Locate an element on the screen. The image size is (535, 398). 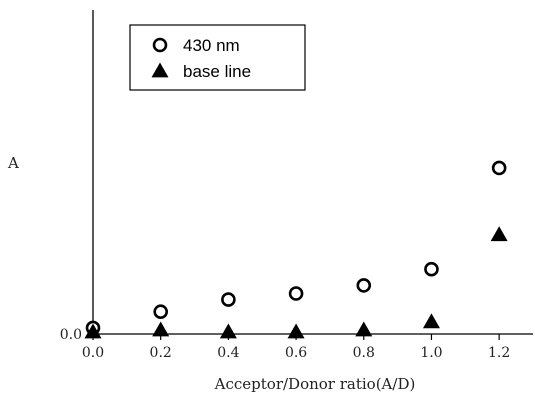
legend-box is located at coordinates (217, 57).